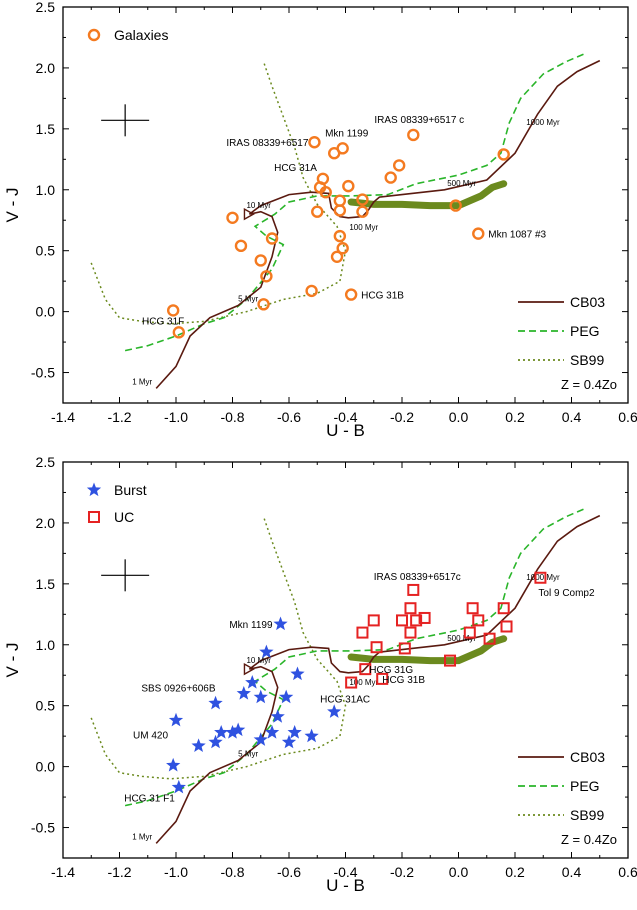  I want to click on legend-label-uc: UC, so click(124, 517).